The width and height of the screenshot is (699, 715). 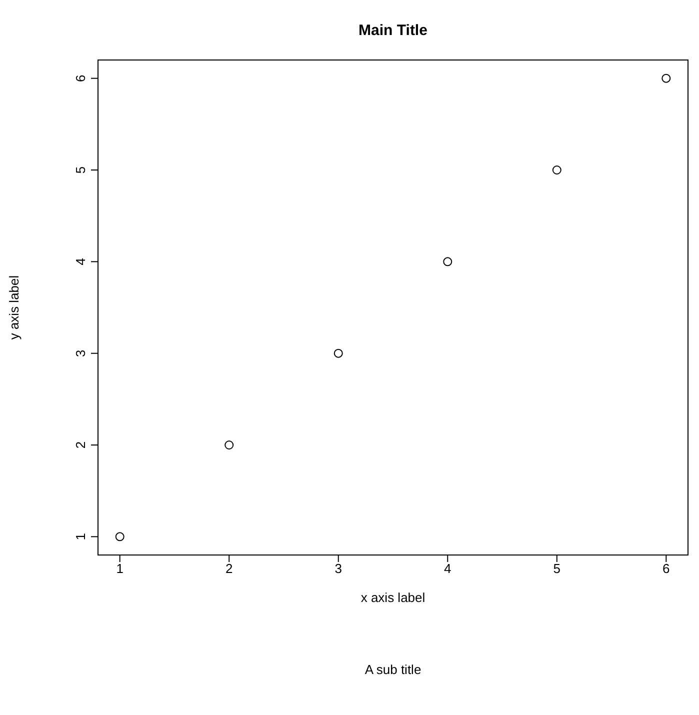 What do you see at coordinates (338, 568) in the screenshot?
I see `x-tick-label: 3` at bounding box center [338, 568].